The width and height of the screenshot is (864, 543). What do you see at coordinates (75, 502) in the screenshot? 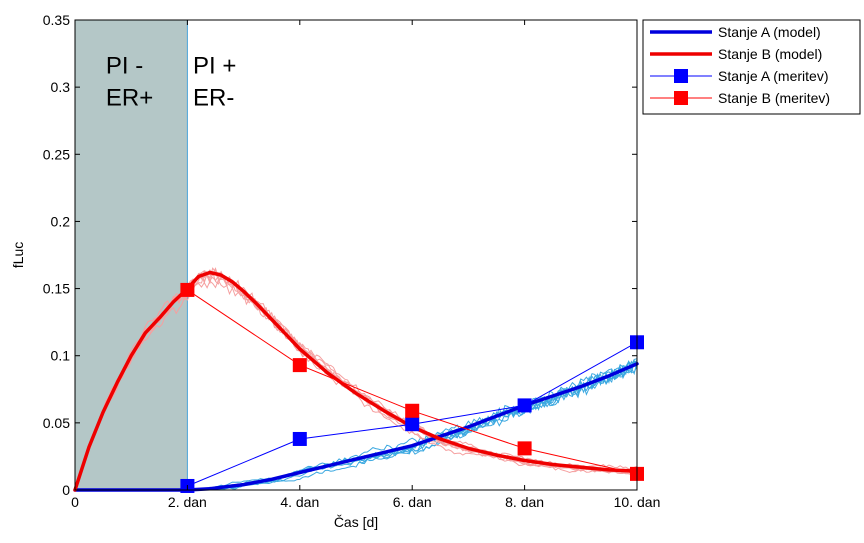
I see `x-tick-label: 0` at bounding box center [75, 502].